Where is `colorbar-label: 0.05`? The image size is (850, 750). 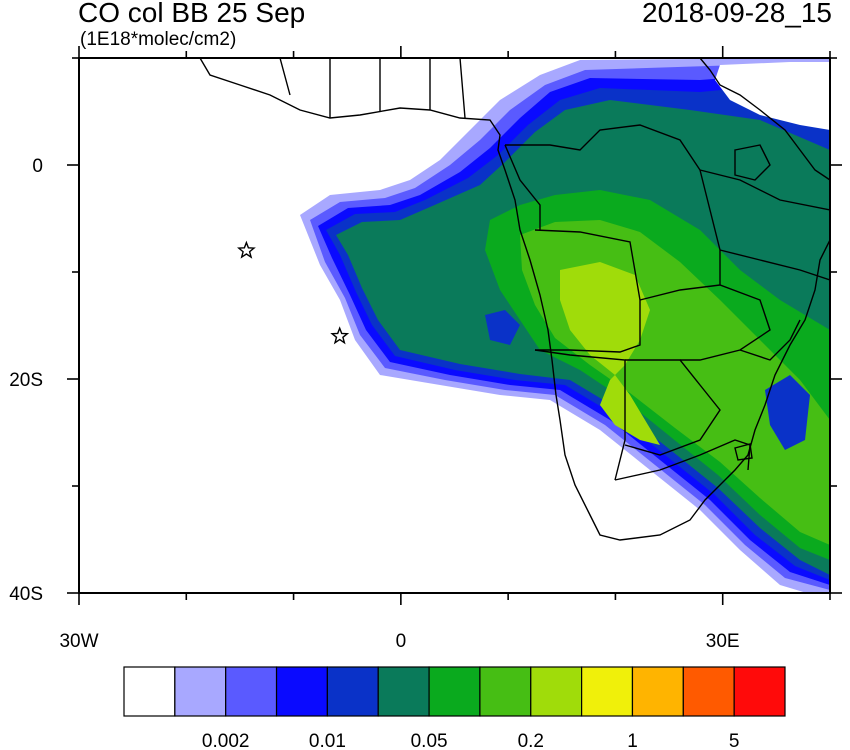
colorbar-label: 0.05 is located at coordinates (429, 740).